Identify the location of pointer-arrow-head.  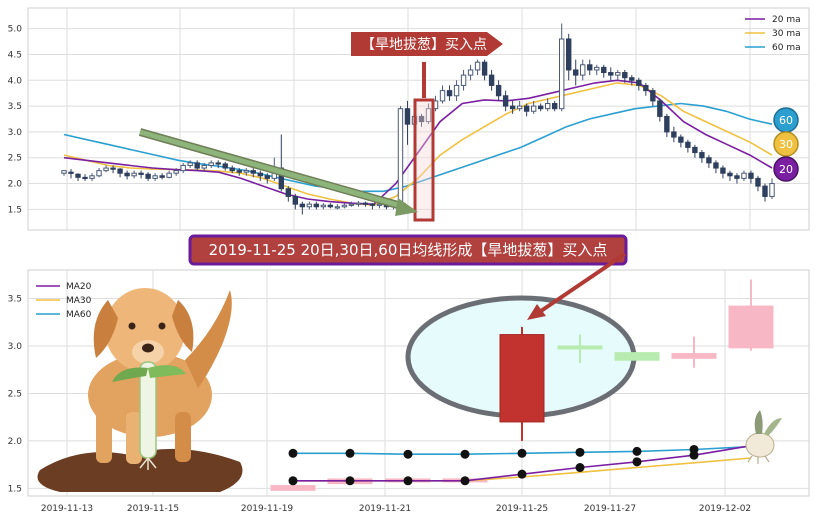
(536, 312).